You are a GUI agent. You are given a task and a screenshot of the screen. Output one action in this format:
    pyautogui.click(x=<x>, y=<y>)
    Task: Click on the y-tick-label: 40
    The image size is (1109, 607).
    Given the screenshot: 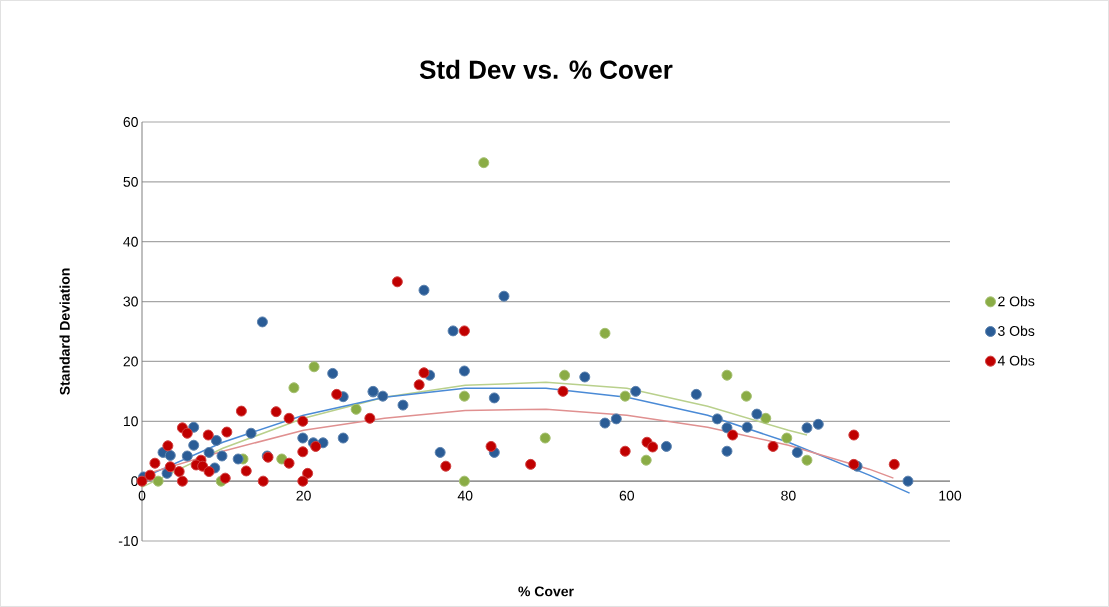 What is the action you would take?
    pyautogui.click(x=130, y=241)
    